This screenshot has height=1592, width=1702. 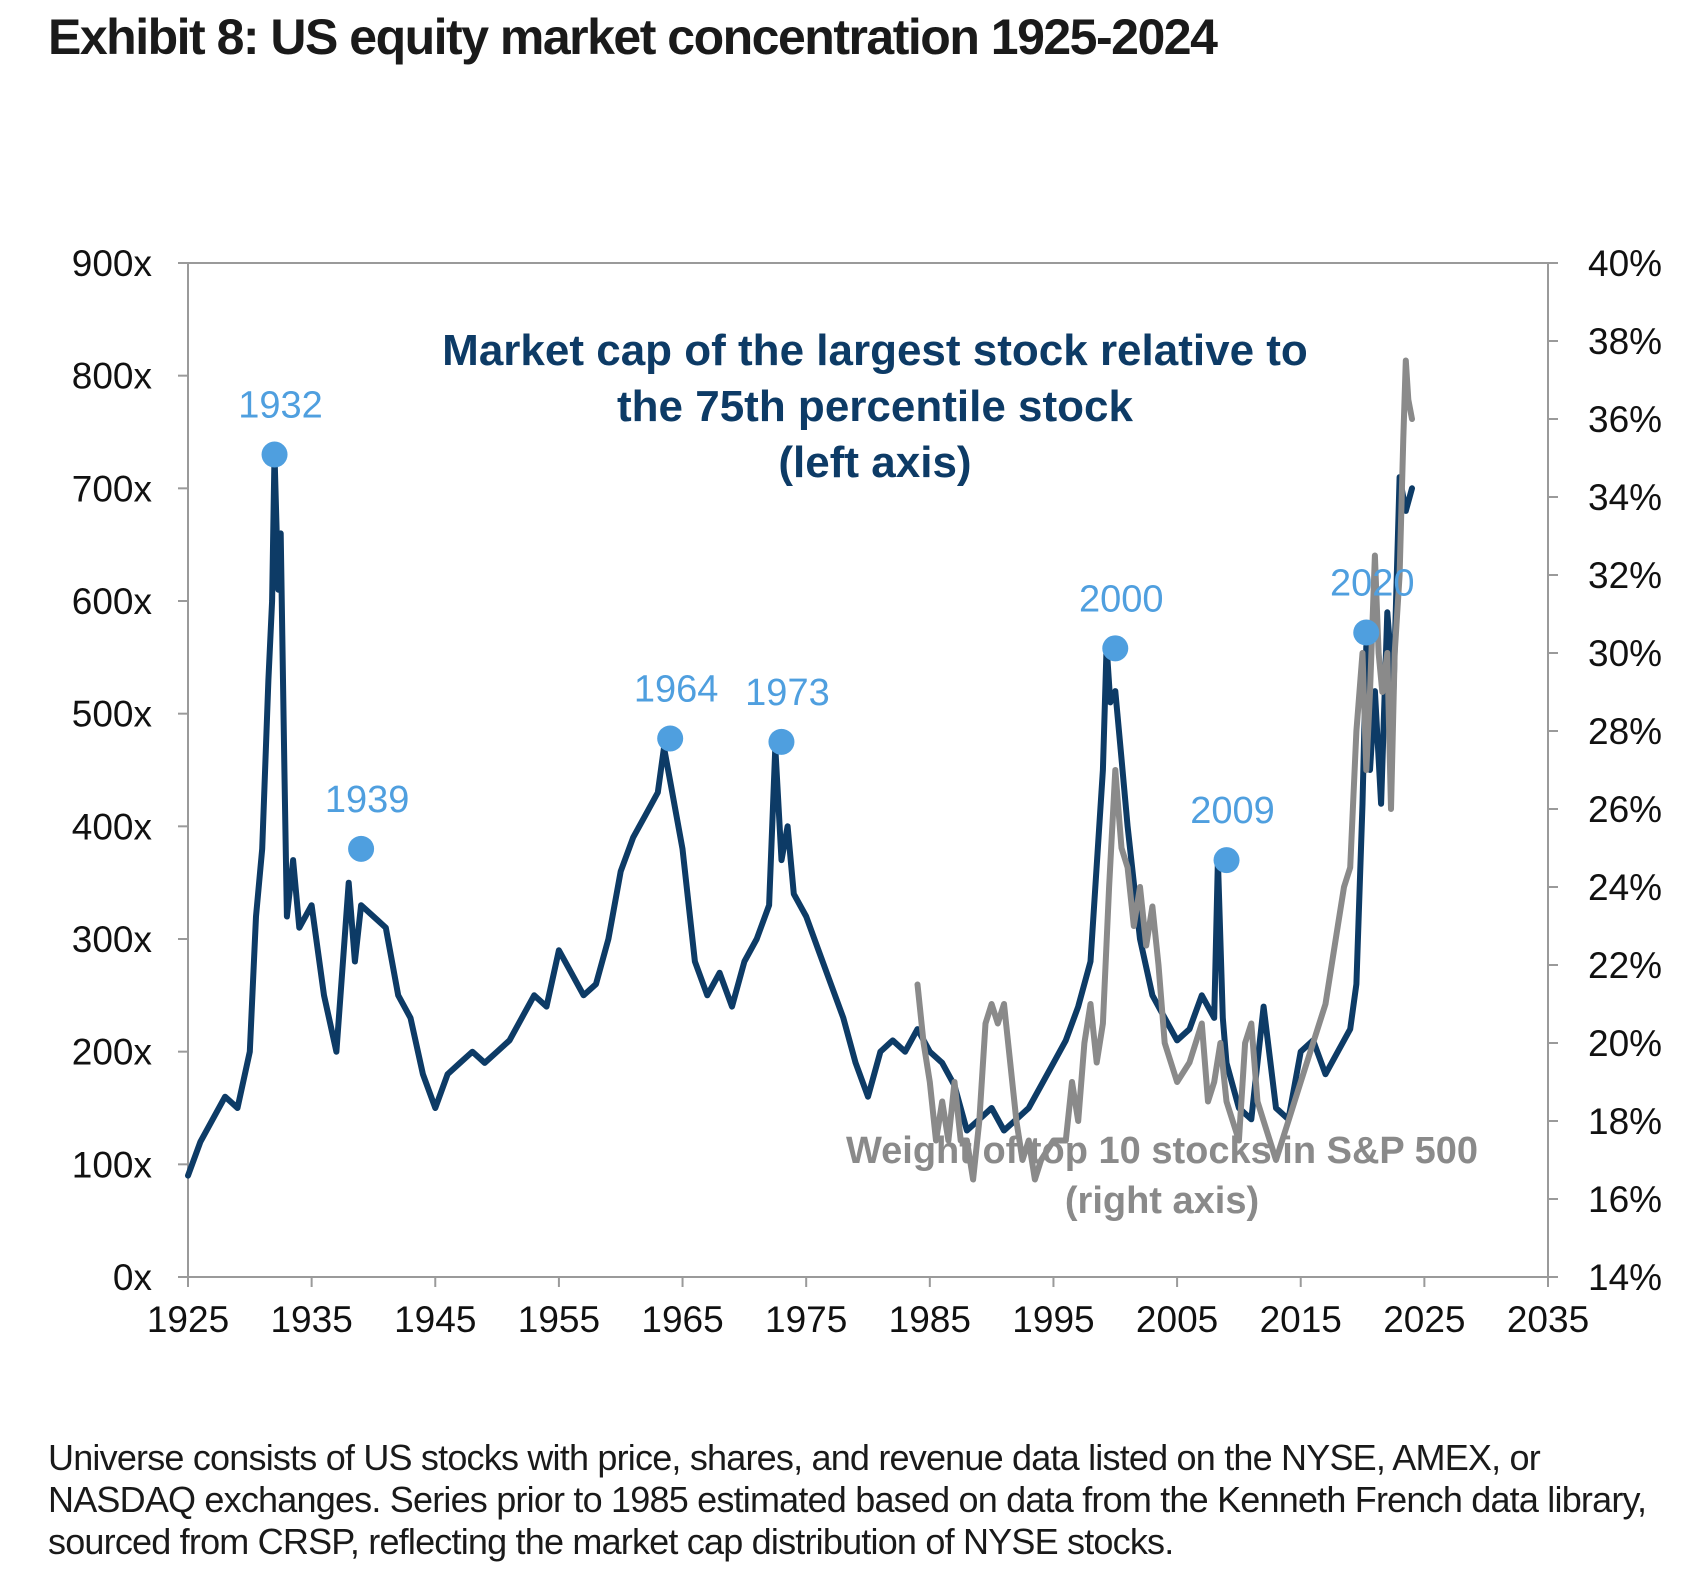 I want to click on y-right-tick-label: 40%, so click(x=1625, y=263).